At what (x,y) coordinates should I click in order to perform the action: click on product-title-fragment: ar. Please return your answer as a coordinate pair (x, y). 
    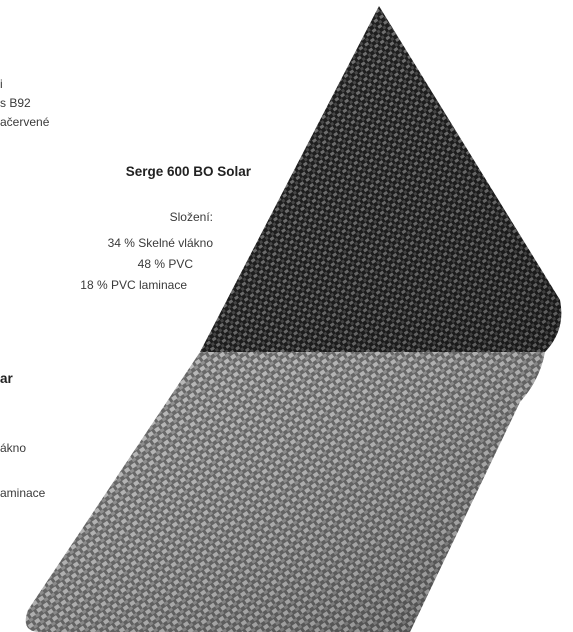
    Looking at the image, I should click on (6, 378).